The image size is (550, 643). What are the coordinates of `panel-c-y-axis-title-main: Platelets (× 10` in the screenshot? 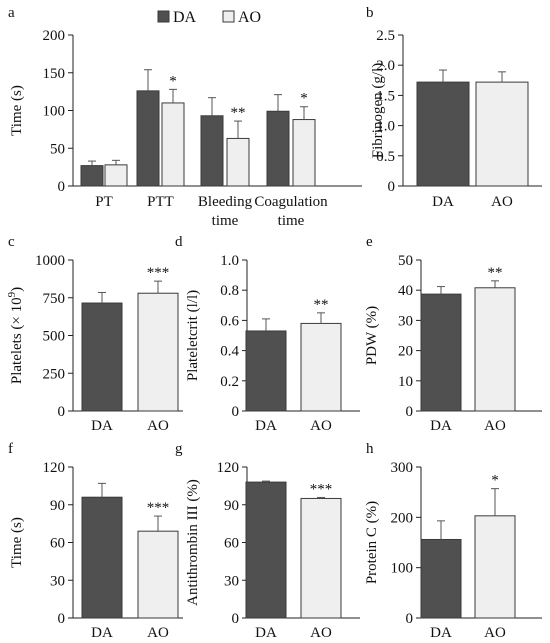 It's located at (17, 340).